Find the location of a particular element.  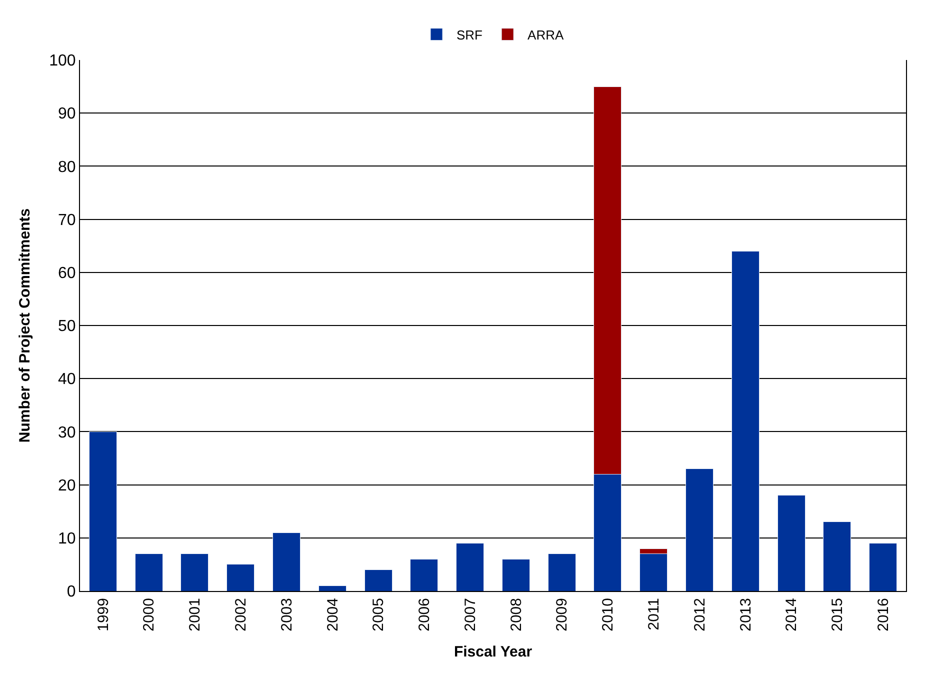

y-tick-label: 0 is located at coordinates (71, 592).